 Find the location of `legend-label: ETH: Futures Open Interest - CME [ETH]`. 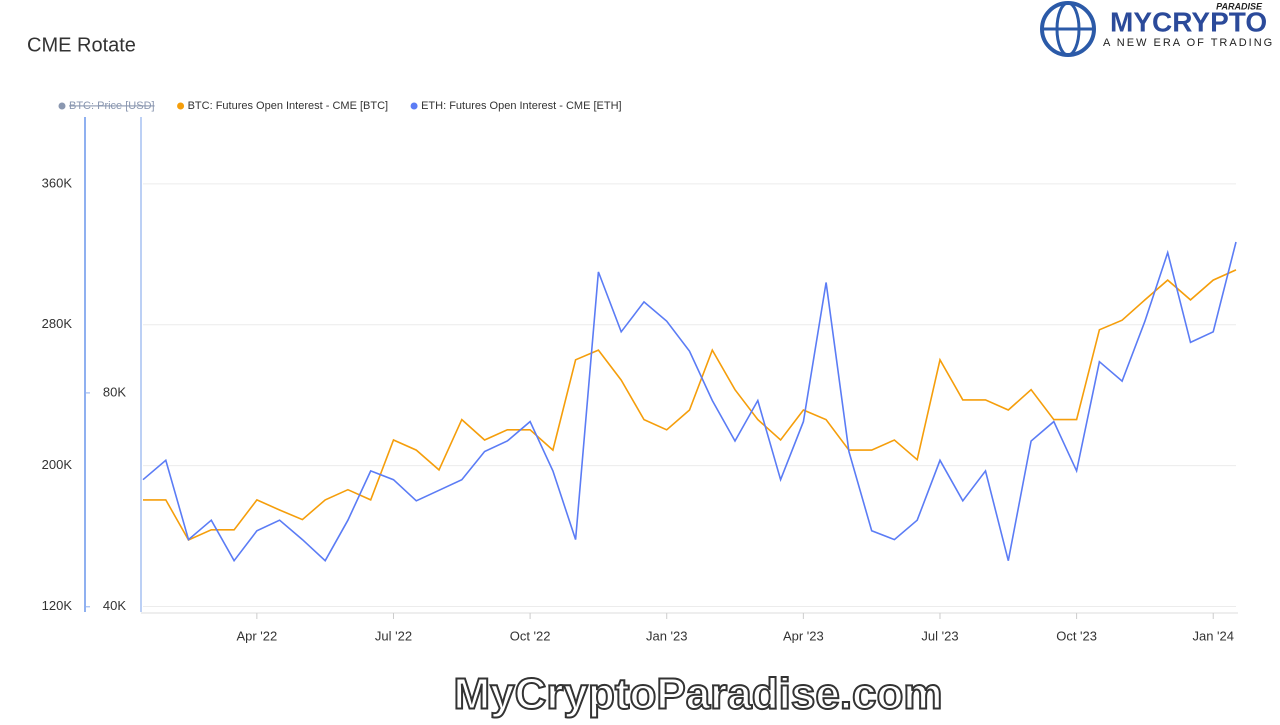

legend-label: ETH: Futures Open Interest - CME [ETH] is located at coordinates (521, 106).